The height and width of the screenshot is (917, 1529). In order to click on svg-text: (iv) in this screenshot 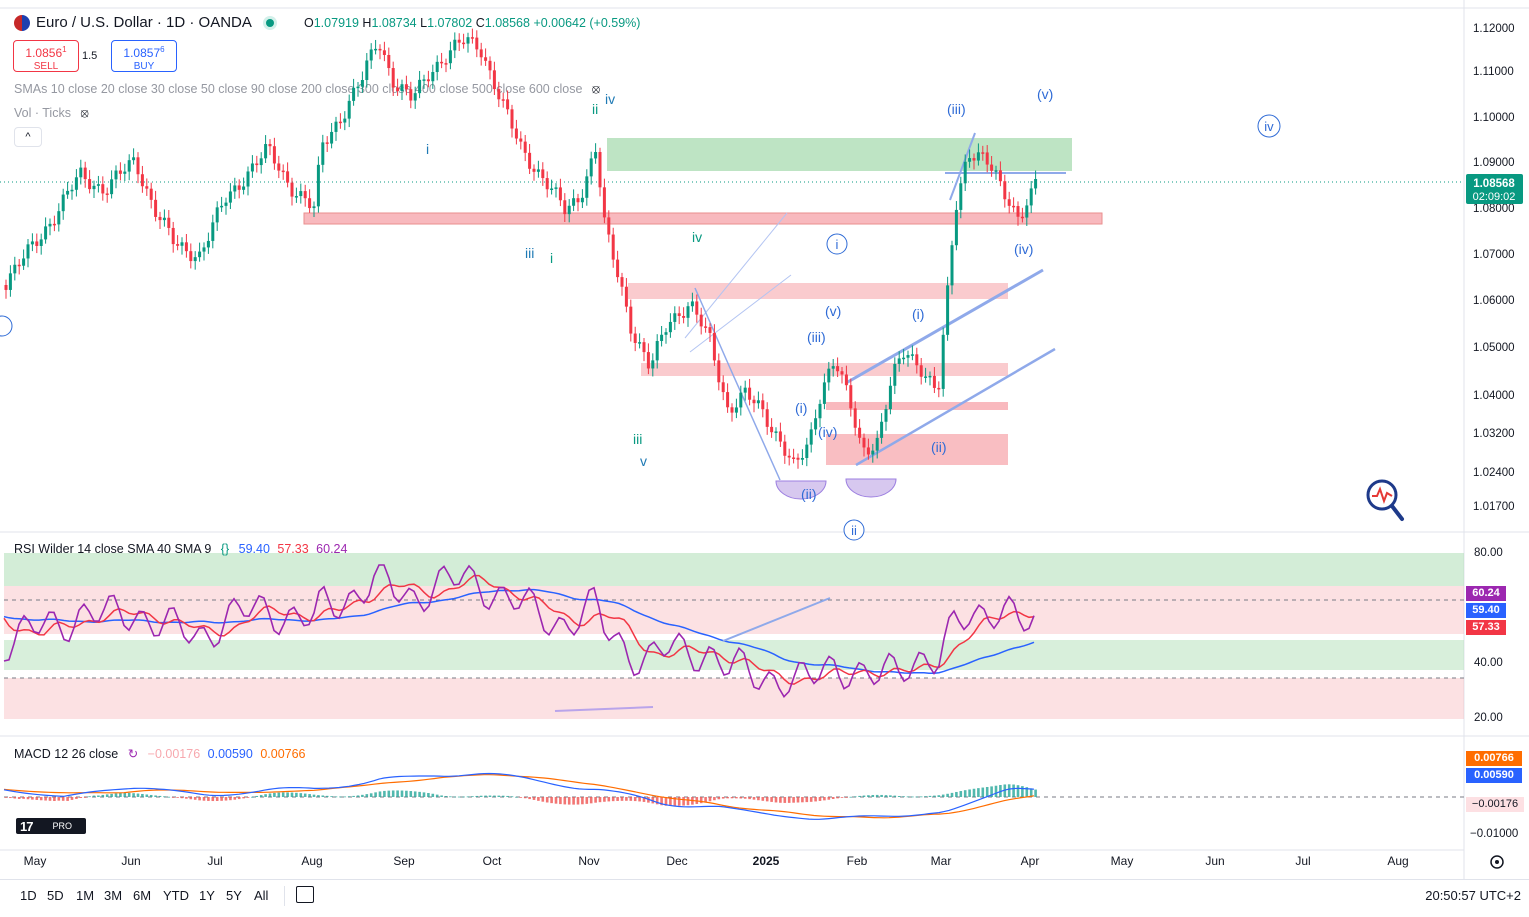, I will do `click(827, 432)`.